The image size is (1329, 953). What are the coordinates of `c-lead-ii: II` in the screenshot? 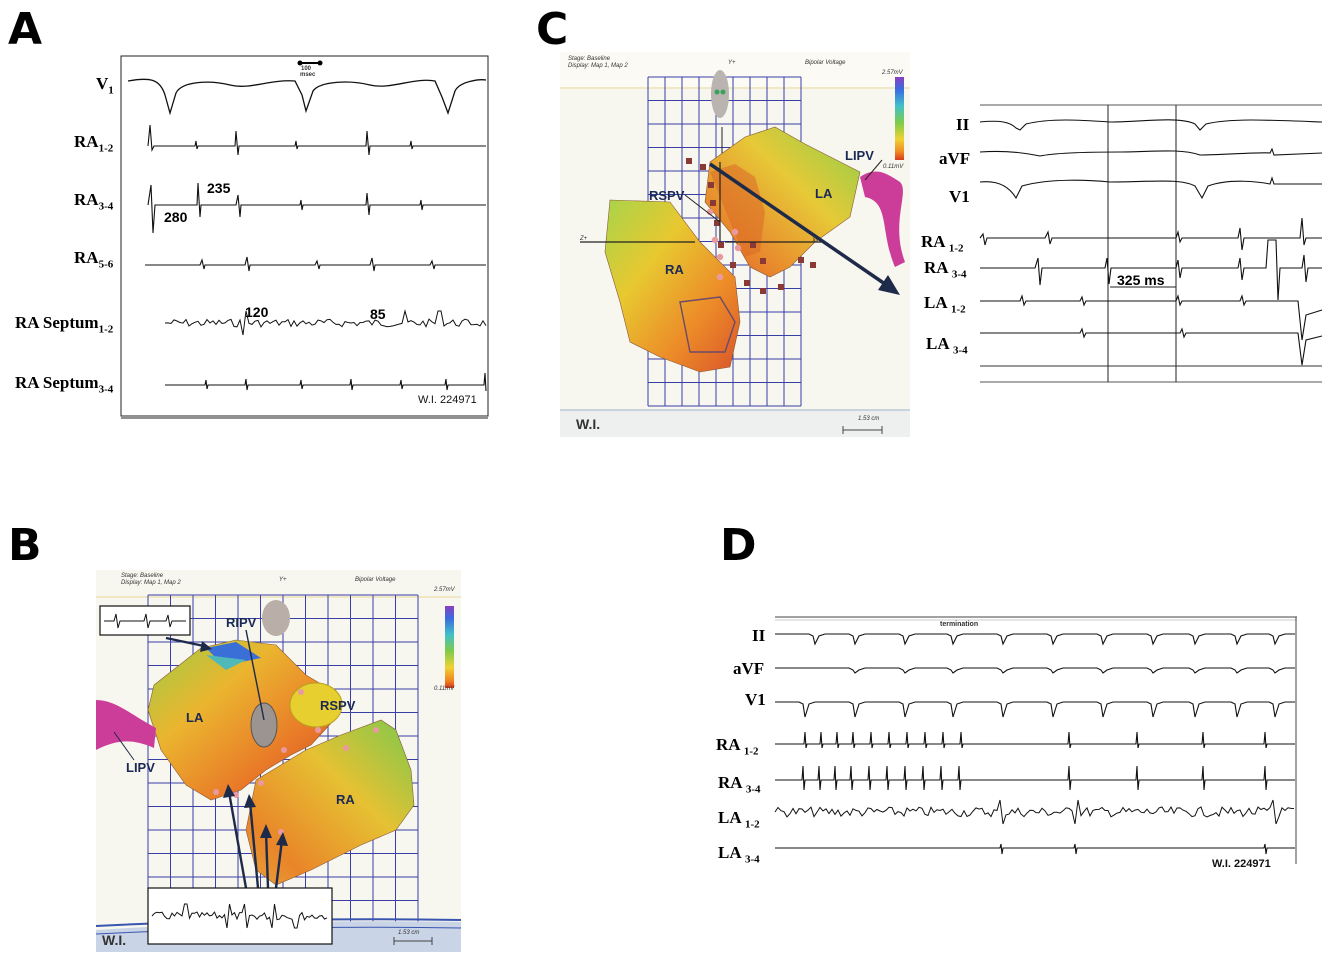 It's located at (963, 124).